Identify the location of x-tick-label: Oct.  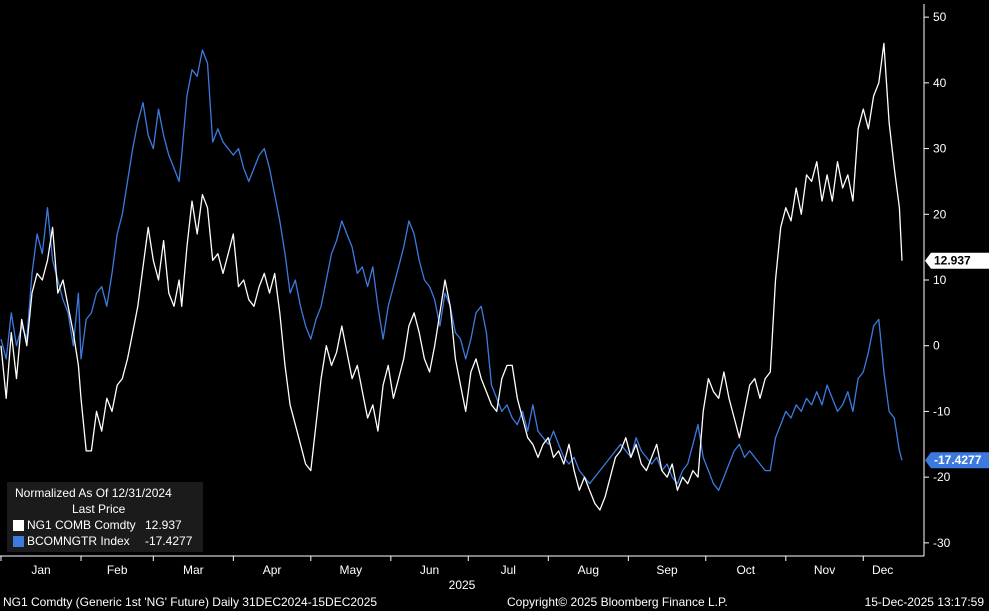
(745, 570).